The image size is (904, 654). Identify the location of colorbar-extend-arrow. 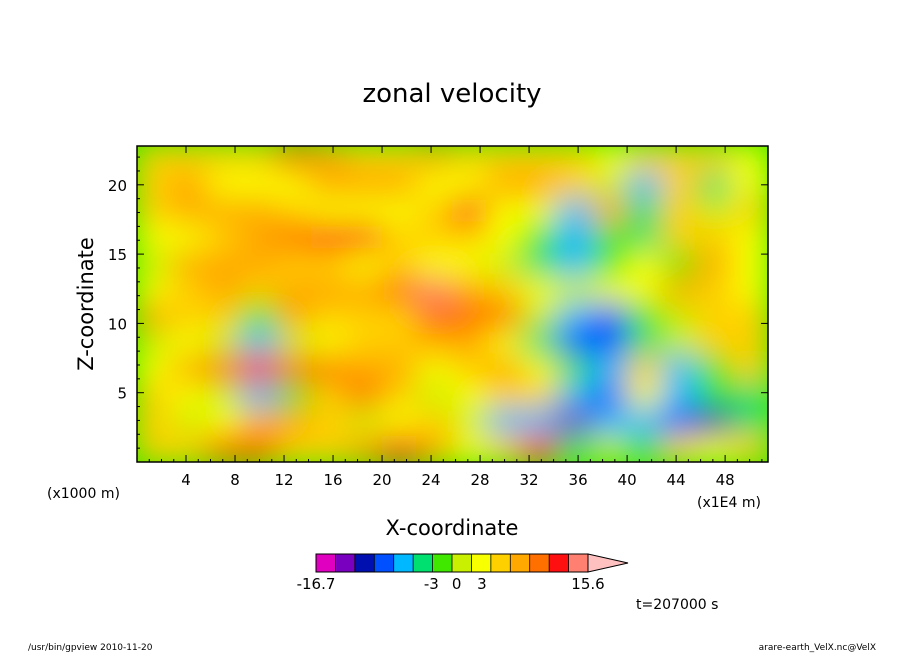
(608, 563).